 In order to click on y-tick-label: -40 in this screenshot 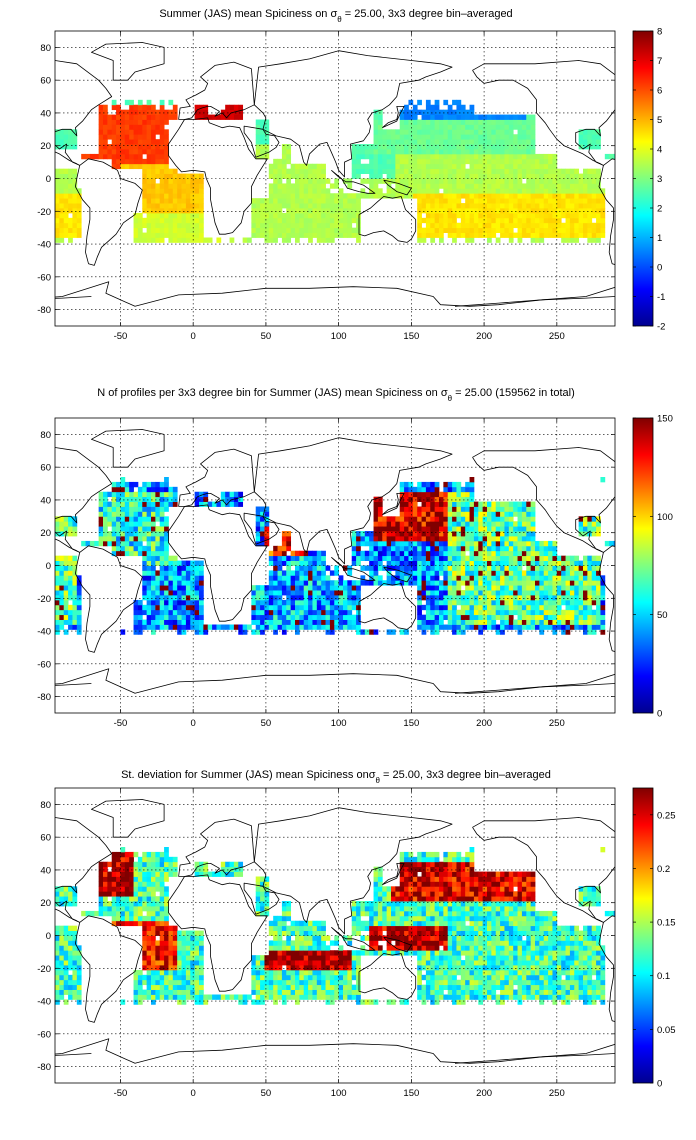, I will do `click(44, 245)`.